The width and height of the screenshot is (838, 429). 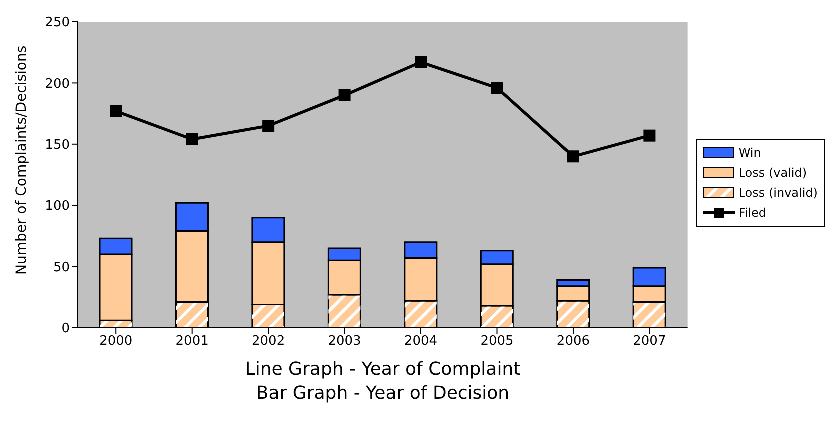 What do you see at coordinates (66, 329) in the screenshot?
I see `y-tick-label: 0` at bounding box center [66, 329].